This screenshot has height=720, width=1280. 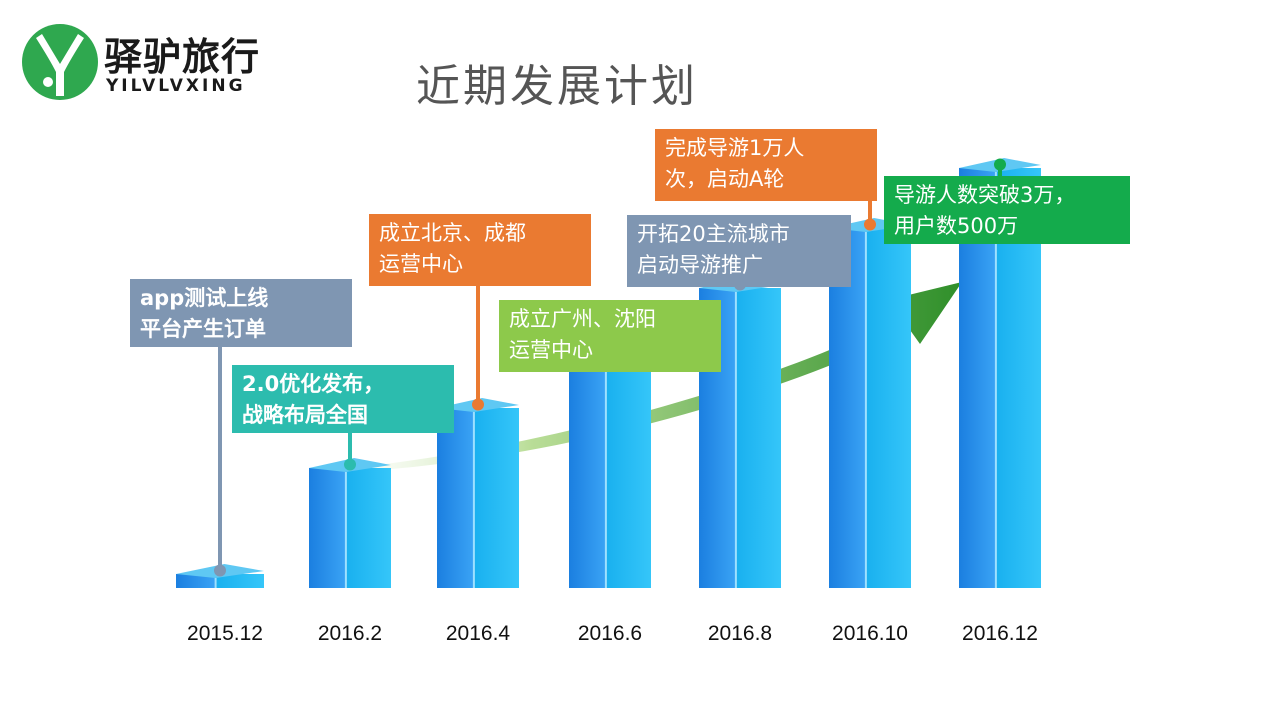 I want to click on milestone-text: 平台产生订单, so click(x=203, y=329).